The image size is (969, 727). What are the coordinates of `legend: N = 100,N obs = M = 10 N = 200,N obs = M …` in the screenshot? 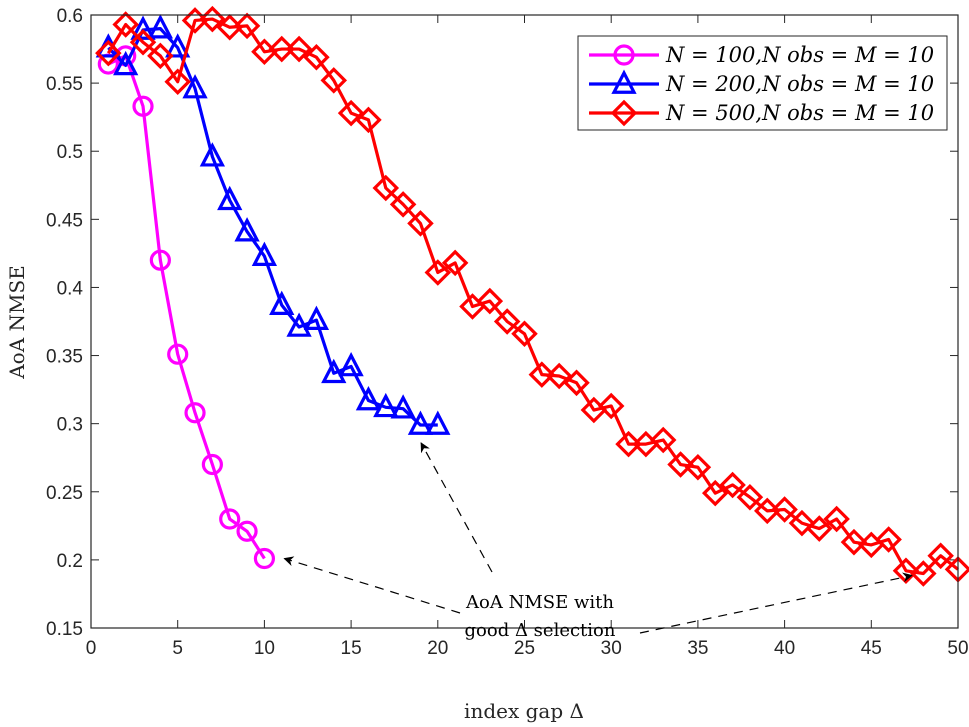 It's located at (762, 83).